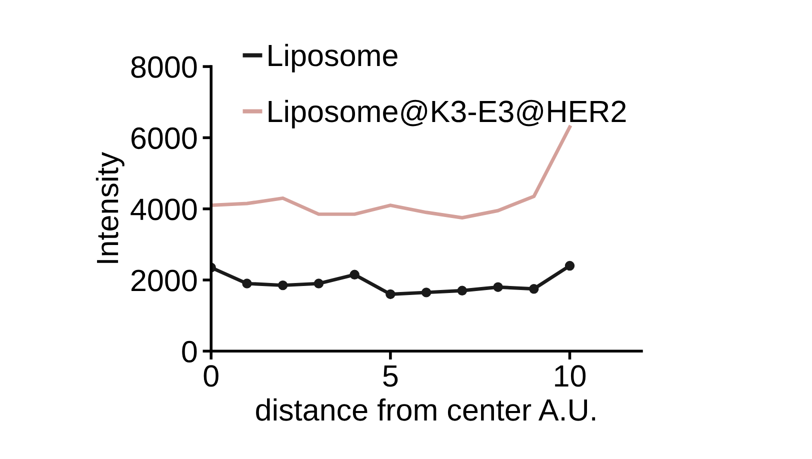 The height and width of the screenshot is (459, 812). What do you see at coordinates (211, 376) in the screenshot?
I see `x-tick-label: 0` at bounding box center [211, 376].